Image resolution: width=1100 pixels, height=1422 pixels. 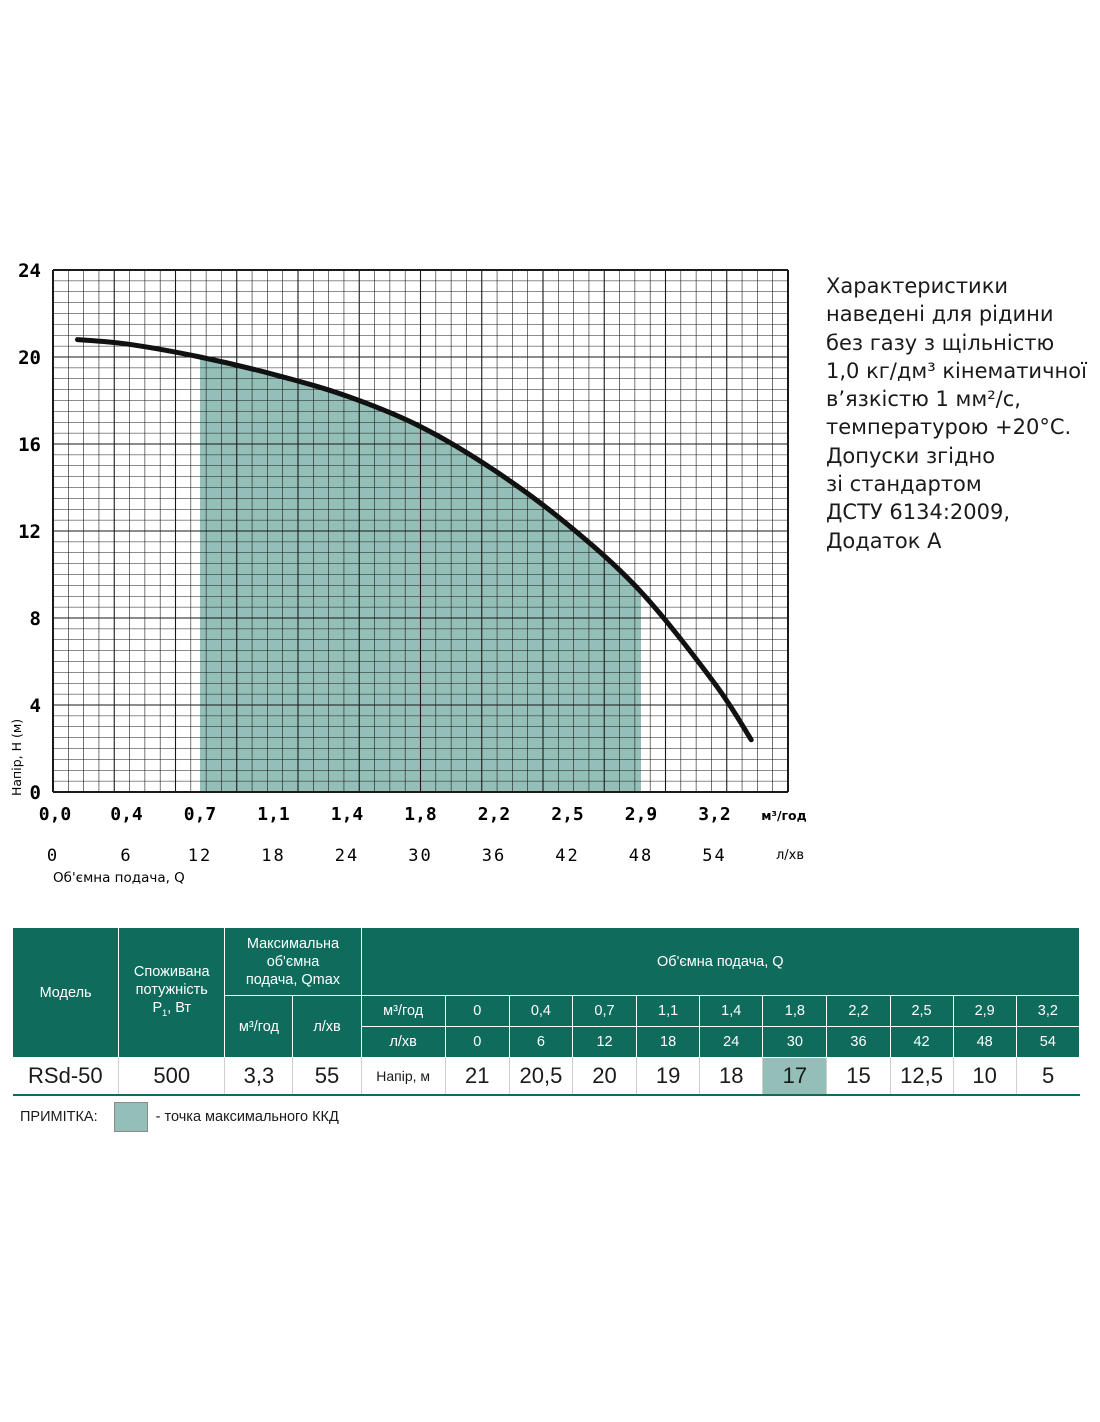 What do you see at coordinates (477, 1076) in the screenshot?
I see `head-value-cell: 21` at bounding box center [477, 1076].